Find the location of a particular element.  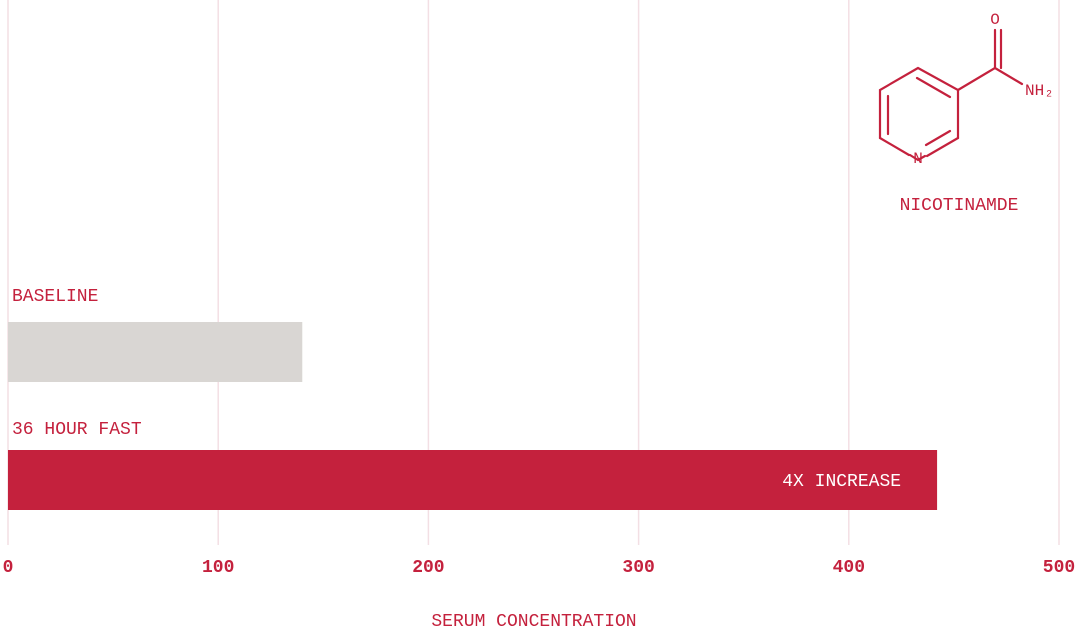

x-tick-label: 200 is located at coordinates (428, 568).